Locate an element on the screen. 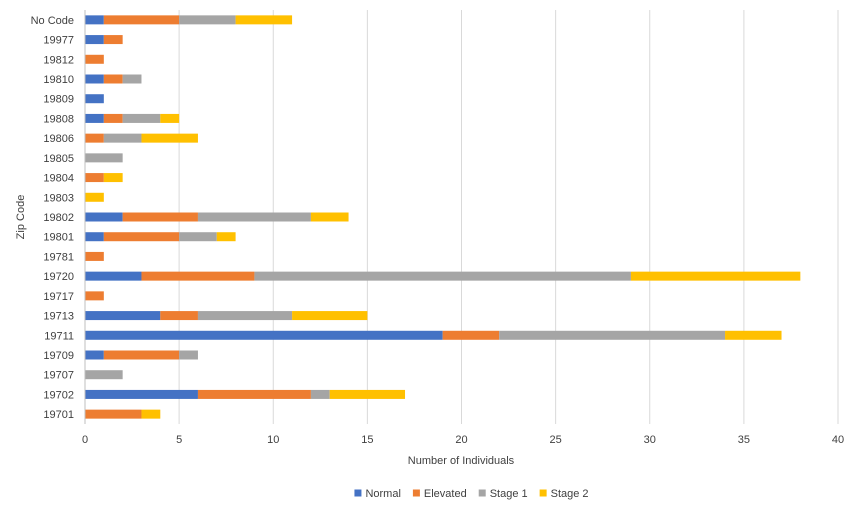  x-tick-label-0: 0 is located at coordinates (85, 440).